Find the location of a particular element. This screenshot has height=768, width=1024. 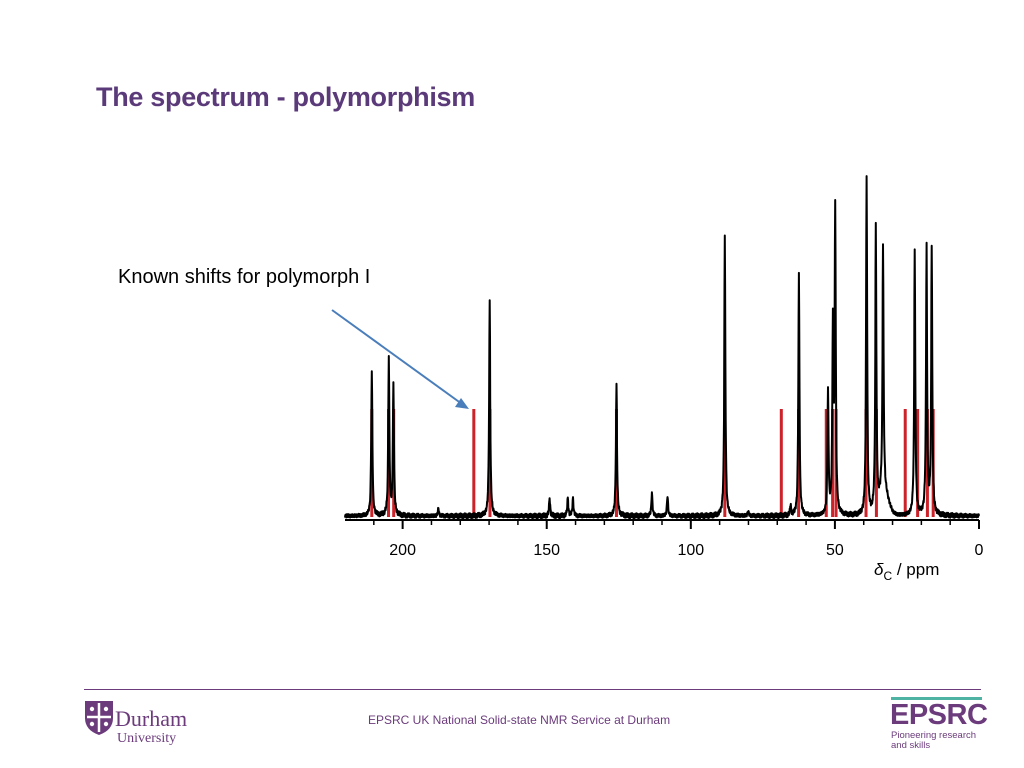

x-axis-unit: / ppm is located at coordinates (915, 569).